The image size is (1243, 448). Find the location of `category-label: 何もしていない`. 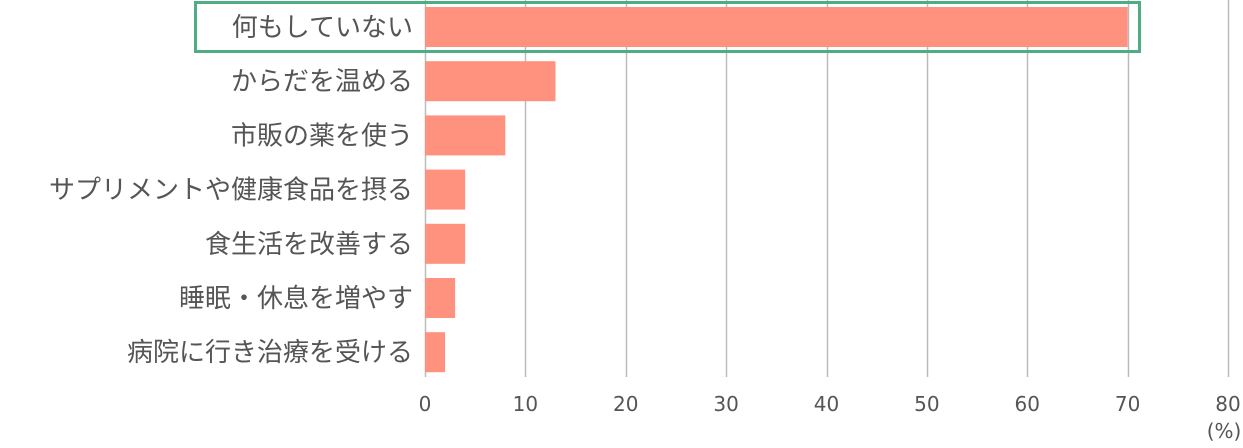

category-label: 何もしていない is located at coordinates (322, 28).